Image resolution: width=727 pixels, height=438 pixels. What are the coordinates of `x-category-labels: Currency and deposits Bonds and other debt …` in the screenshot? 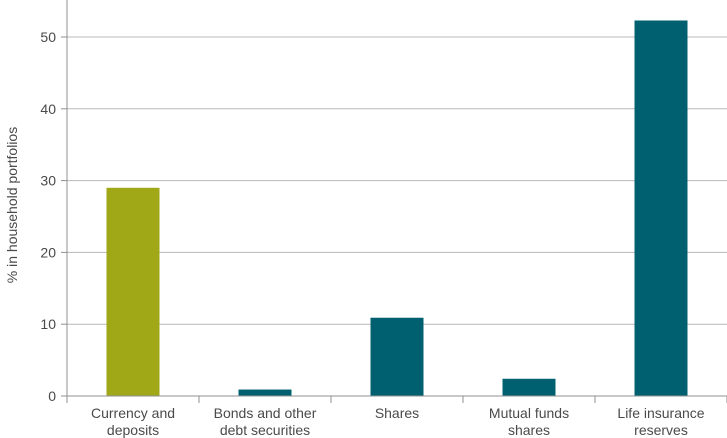 It's located at (398, 421).